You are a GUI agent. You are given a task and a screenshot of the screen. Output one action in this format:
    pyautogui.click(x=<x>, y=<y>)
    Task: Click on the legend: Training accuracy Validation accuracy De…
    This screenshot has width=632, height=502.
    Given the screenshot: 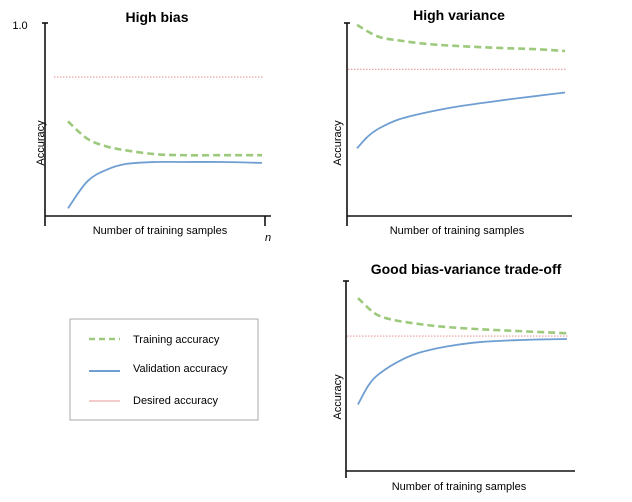 What is the action you would take?
    pyautogui.click(x=164, y=369)
    